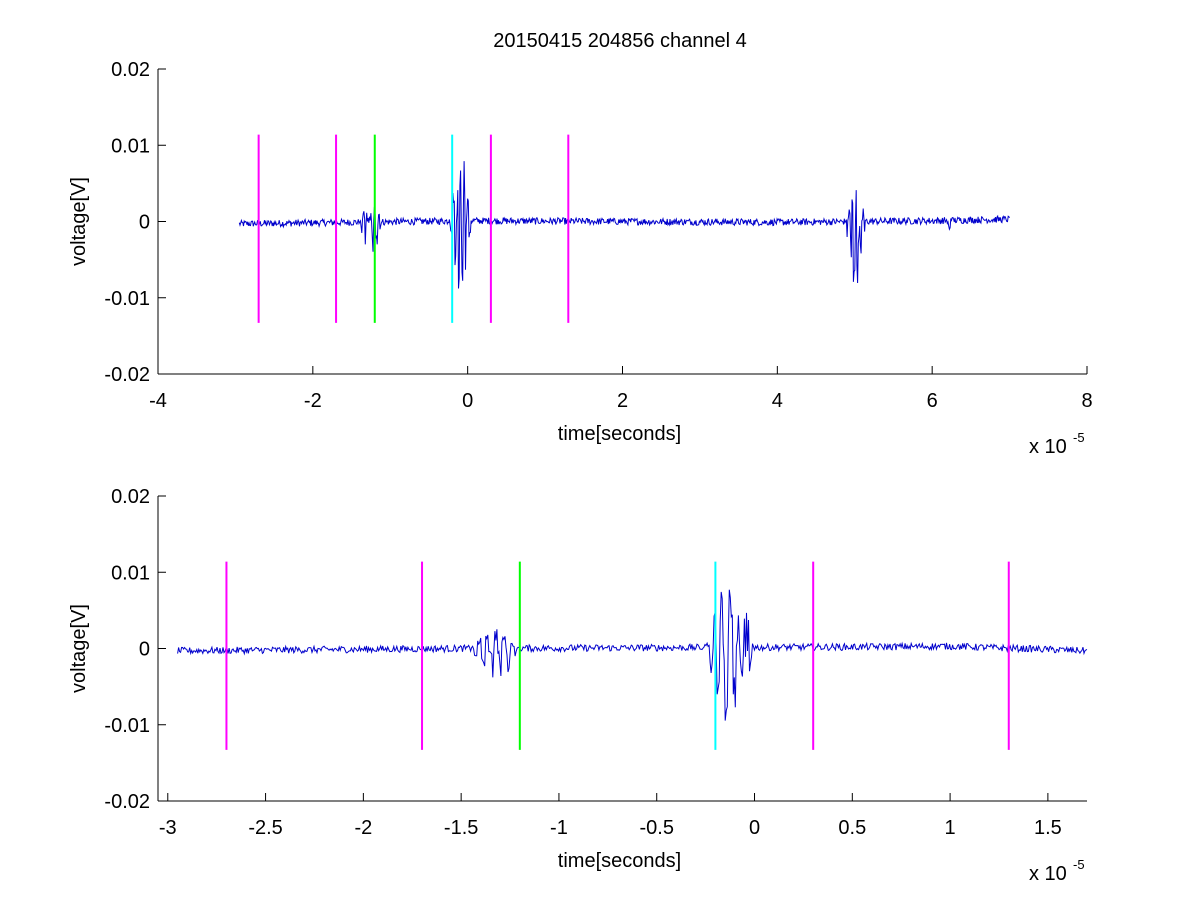 The height and width of the screenshot is (901, 1200). What do you see at coordinates (461, 828) in the screenshot?
I see `x-tick-label: -1.5` at bounding box center [461, 828].